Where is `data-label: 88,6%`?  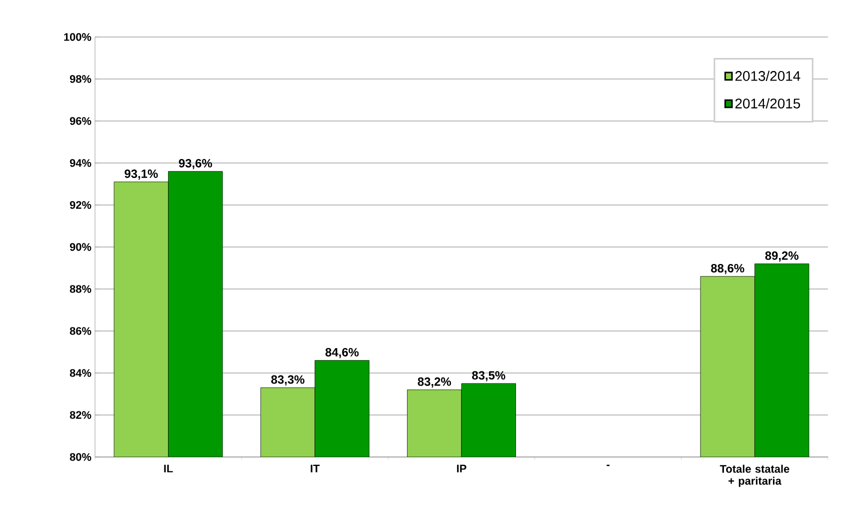
data-label: 88,6% is located at coordinates (727, 269).